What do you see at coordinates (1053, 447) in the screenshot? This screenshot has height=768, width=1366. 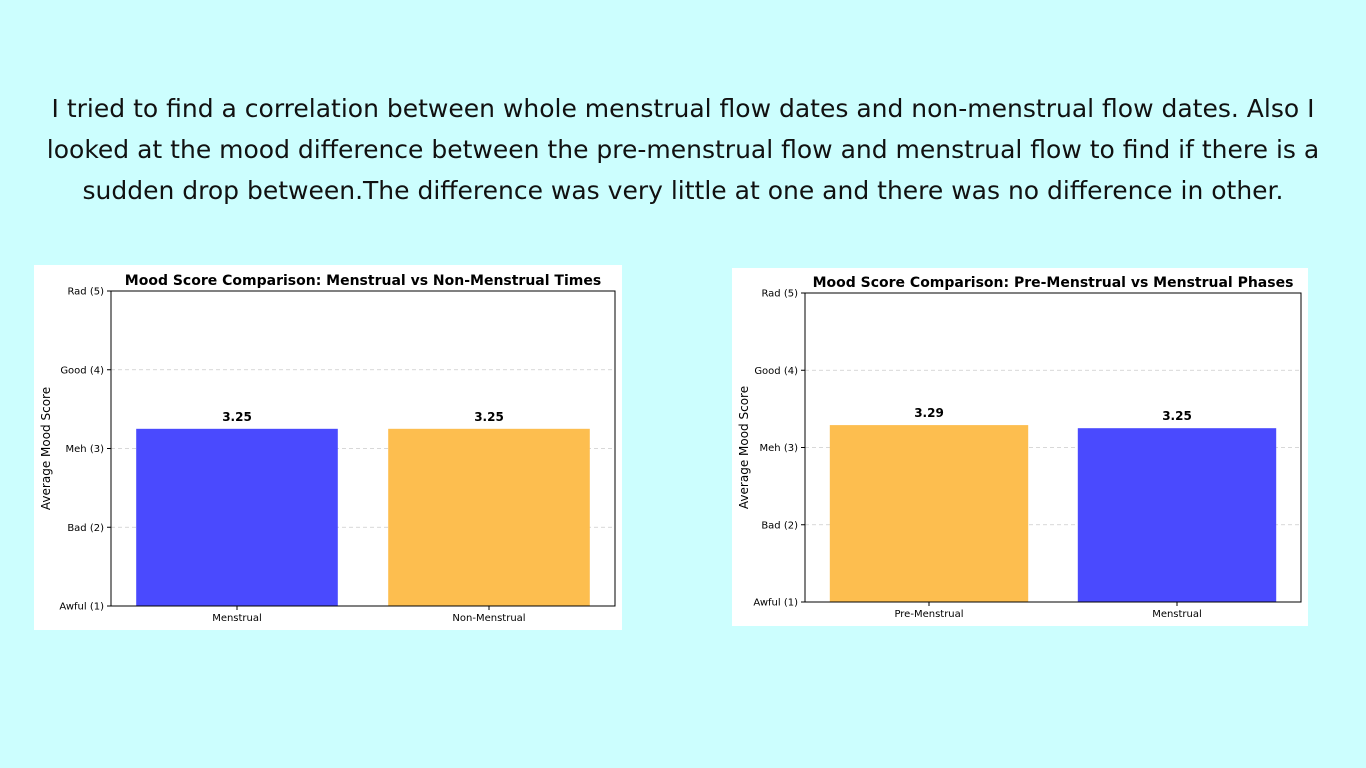 I see `plot-frame` at bounding box center [1053, 447].